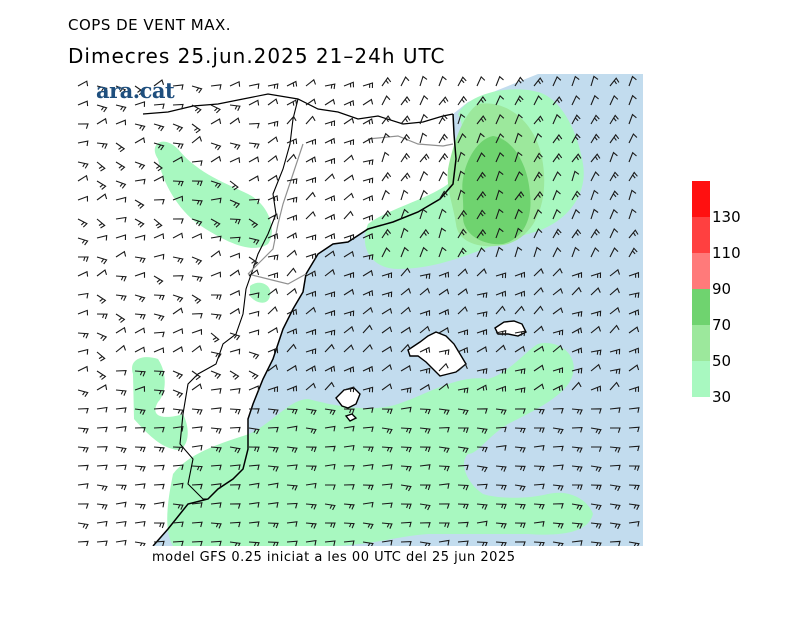 This screenshot has width=800, height=617. What do you see at coordinates (351, 417) in the screenshot?
I see `formentera-island` at bounding box center [351, 417].